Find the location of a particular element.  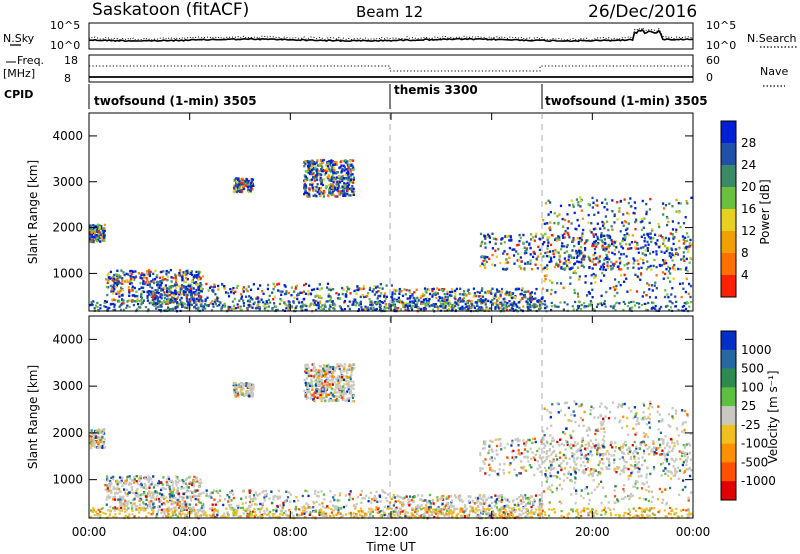

colorbar-swatch is located at coordinates (728, 198).